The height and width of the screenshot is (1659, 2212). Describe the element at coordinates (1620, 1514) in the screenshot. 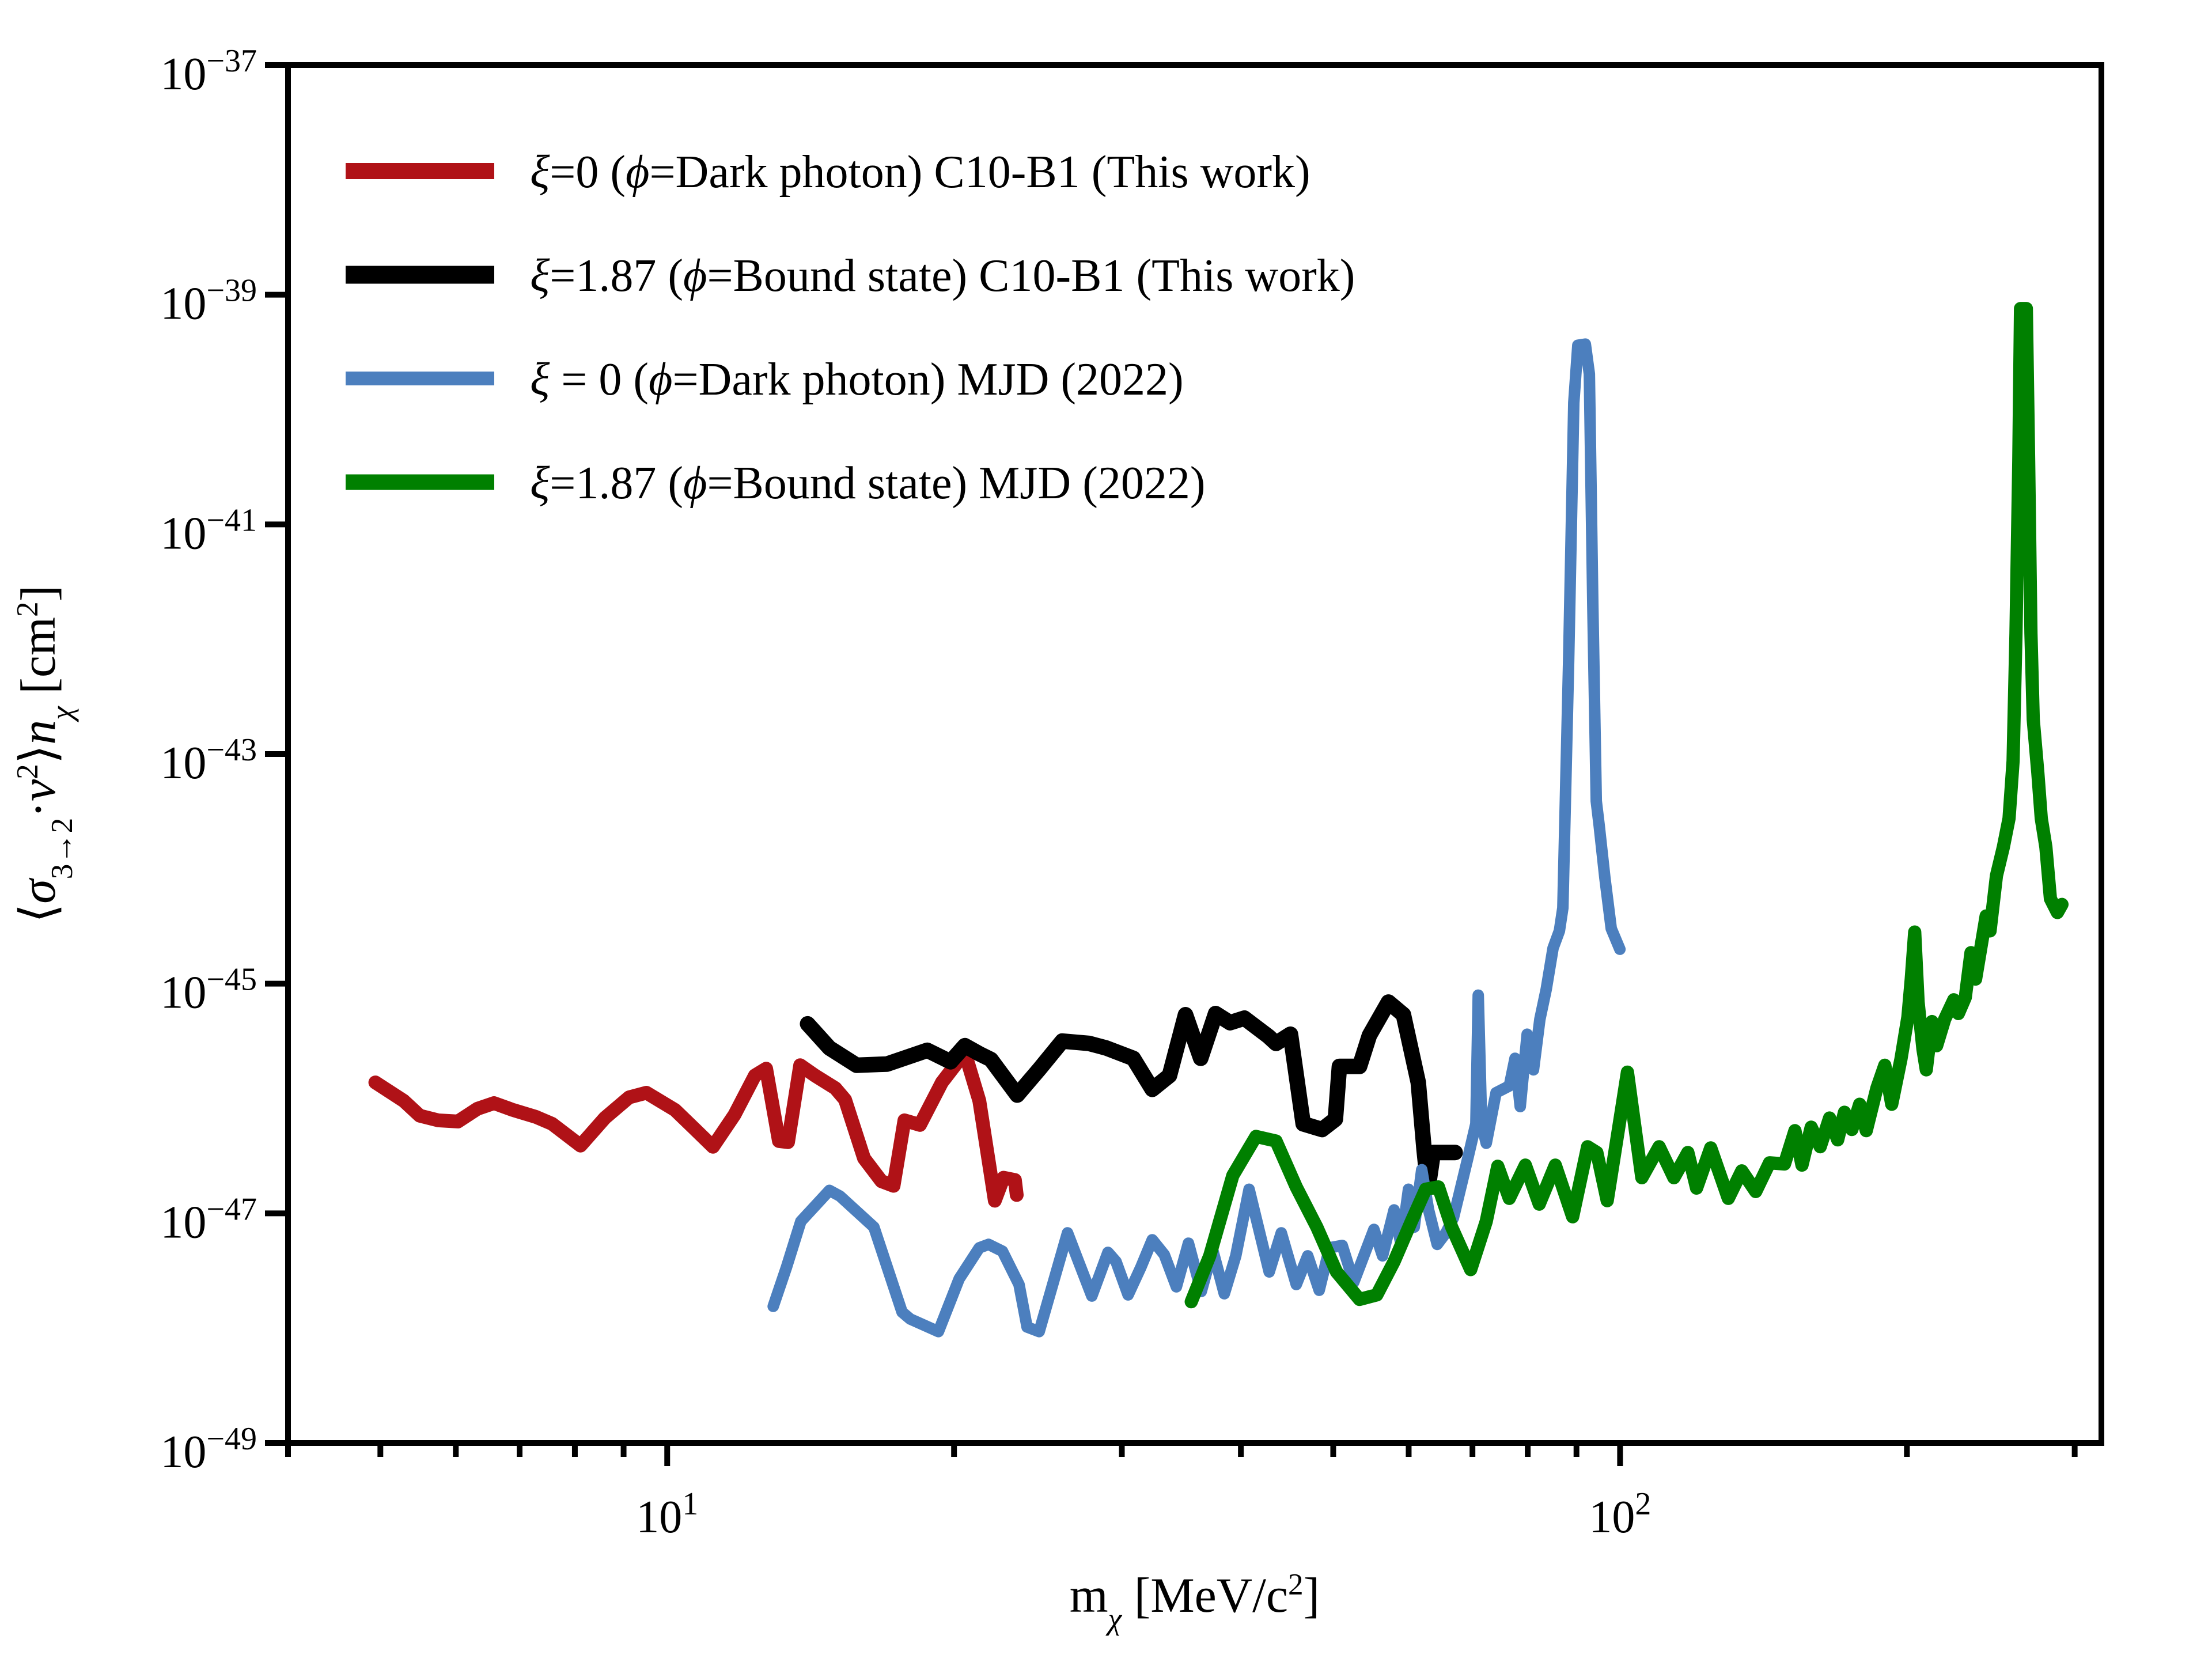

I see `x-tick-label: 10²` at that location.